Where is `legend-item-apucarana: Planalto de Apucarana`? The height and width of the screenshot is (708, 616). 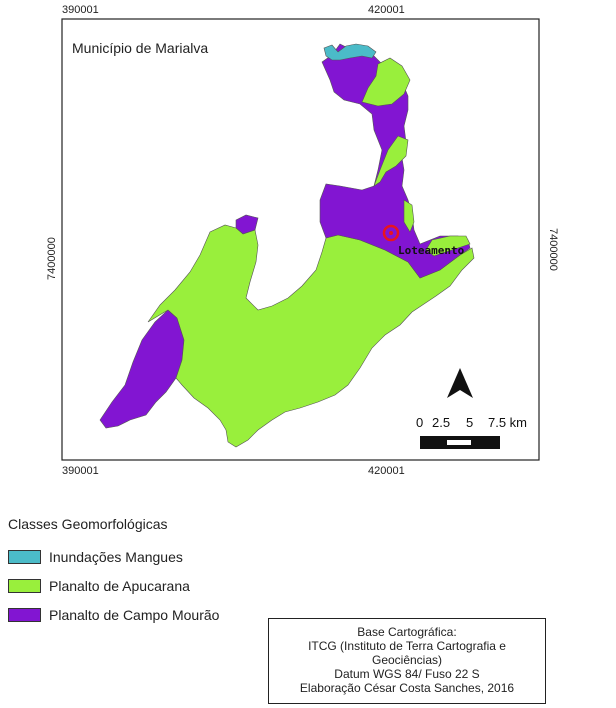
legend-item-apucarana: Planalto de Apucarana is located at coordinates (138, 585).